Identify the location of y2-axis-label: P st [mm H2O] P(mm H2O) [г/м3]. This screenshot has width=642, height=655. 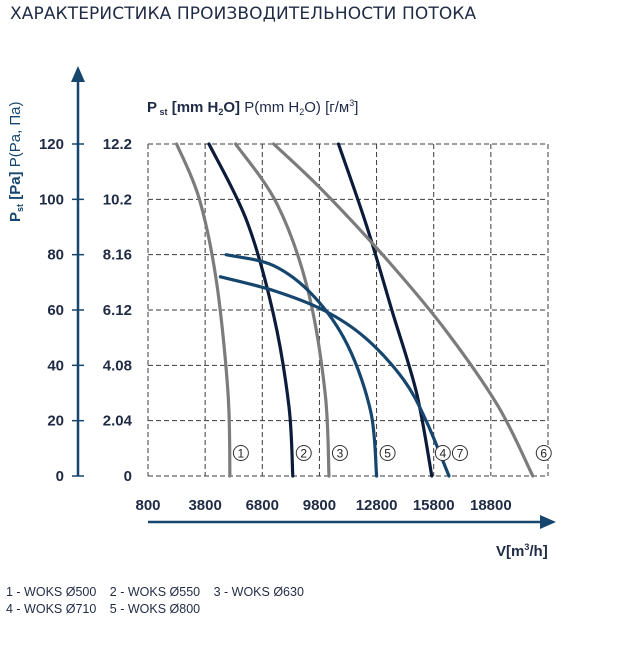
(252, 107).